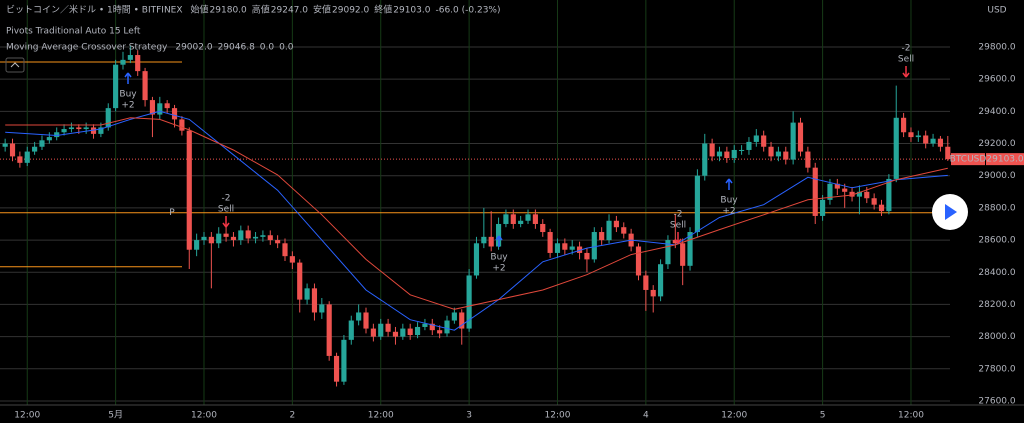  What do you see at coordinates (73, 32) in the screenshot?
I see `indicator-name: Pivots Traditional Auto 15 Left` at bounding box center [73, 32].